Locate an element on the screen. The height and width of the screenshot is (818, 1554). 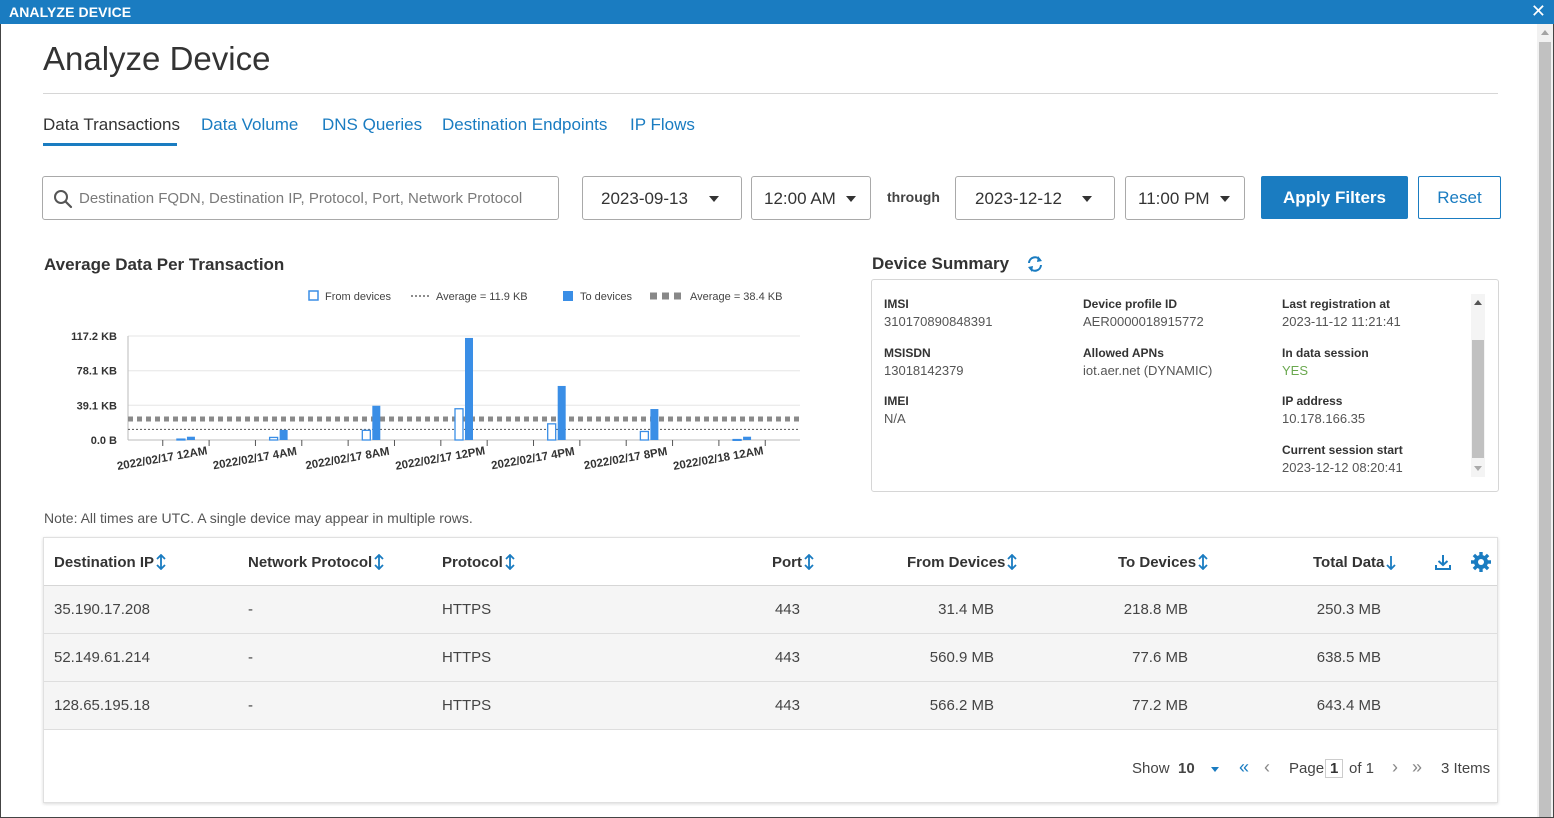
cell-port: 443 is located at coordinates (787, 657).